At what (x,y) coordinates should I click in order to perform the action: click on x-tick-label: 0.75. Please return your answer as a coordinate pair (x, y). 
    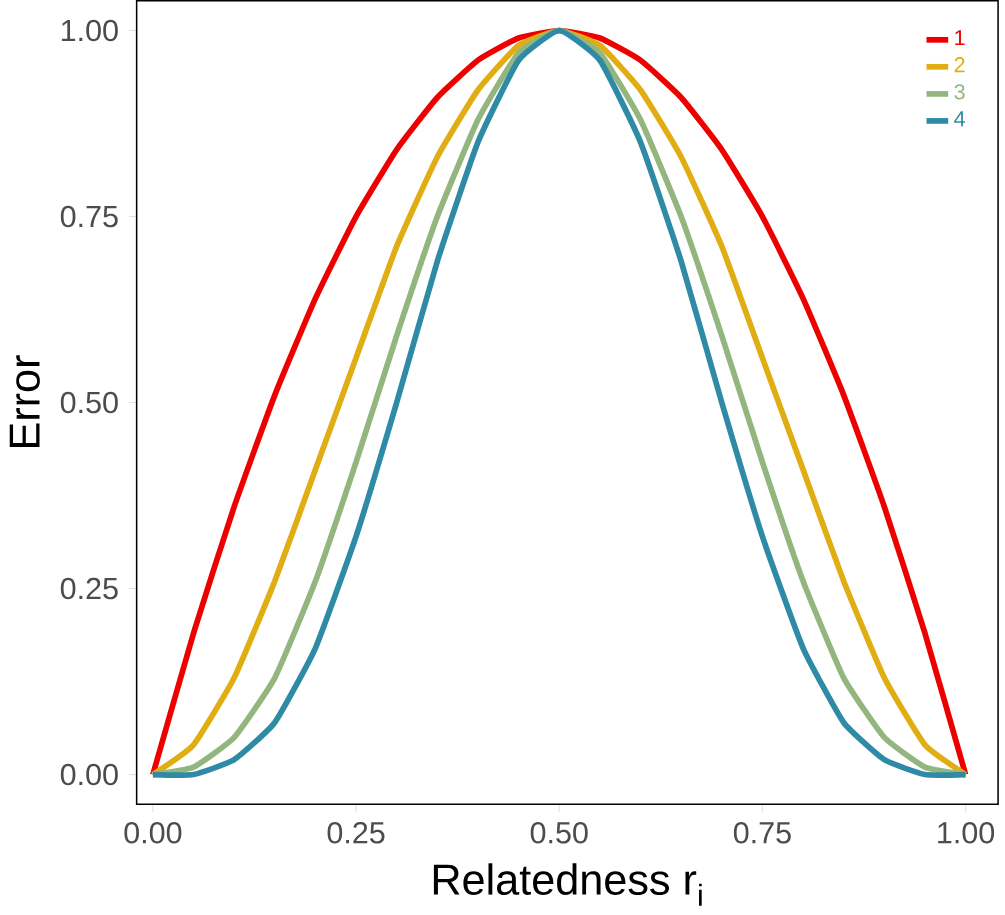
    Looking at the image, I should click on (762, 832).